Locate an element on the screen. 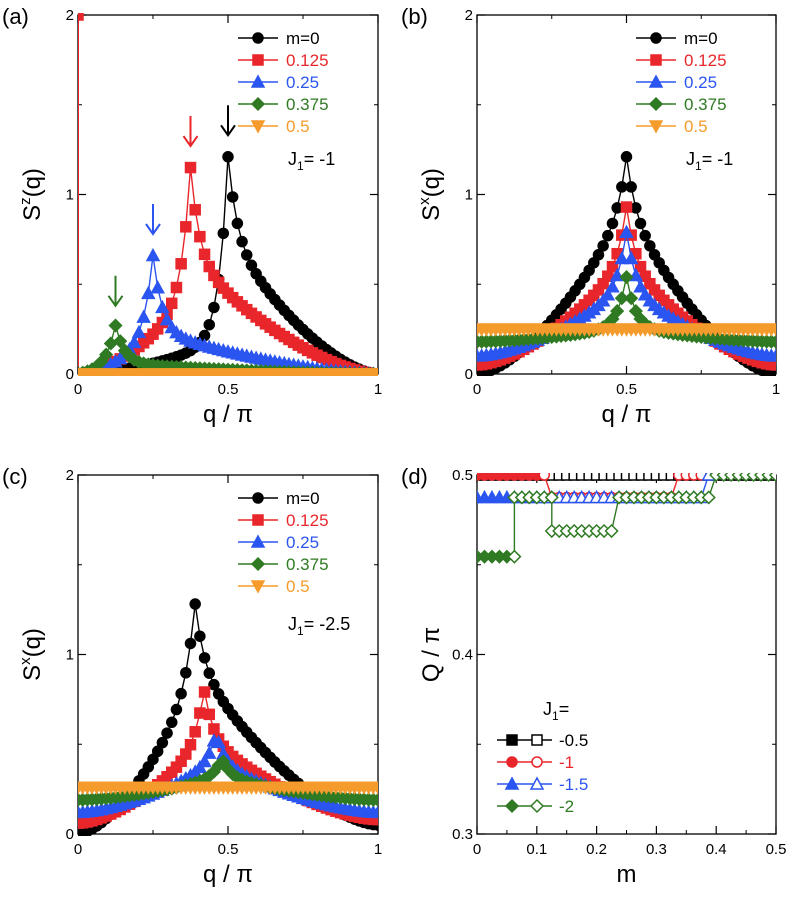 Image resolution: width=789 pixels, height=898 pixels. plot-area is located at coordinates (228, 717).